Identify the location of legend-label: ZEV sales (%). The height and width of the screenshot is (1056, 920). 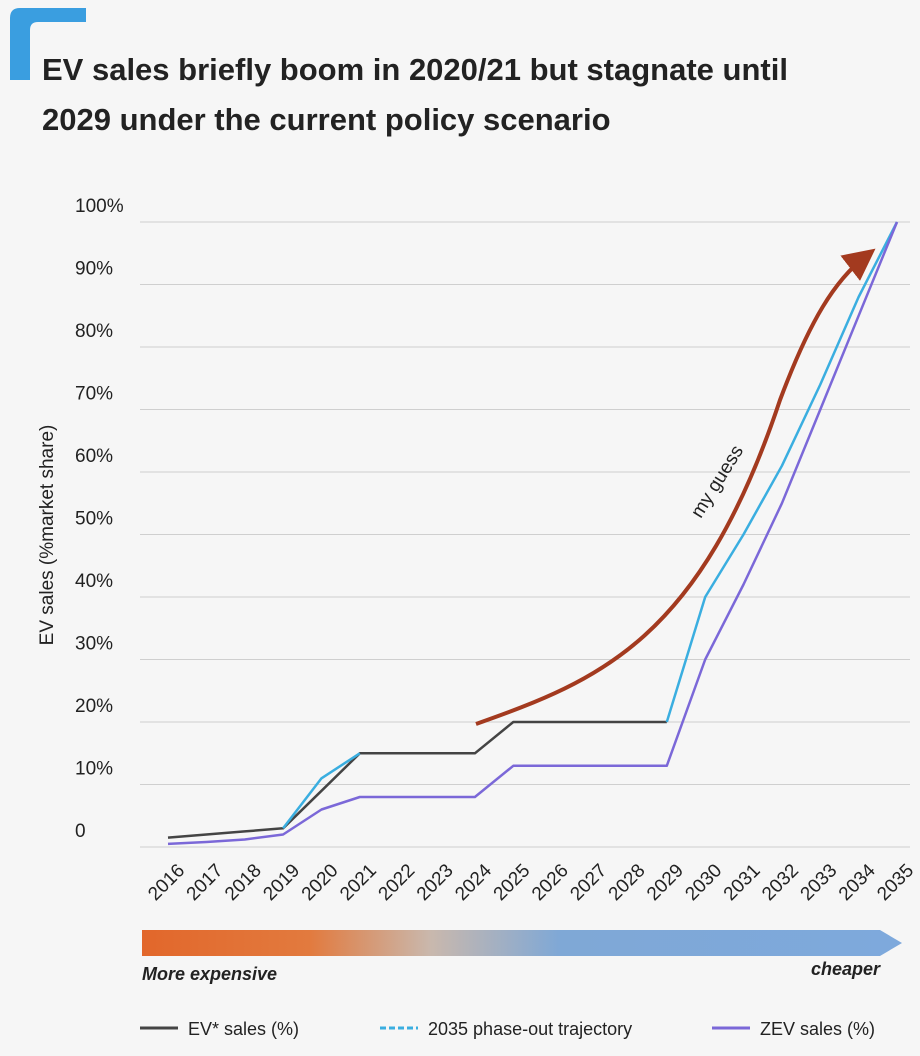
(817, 1029).